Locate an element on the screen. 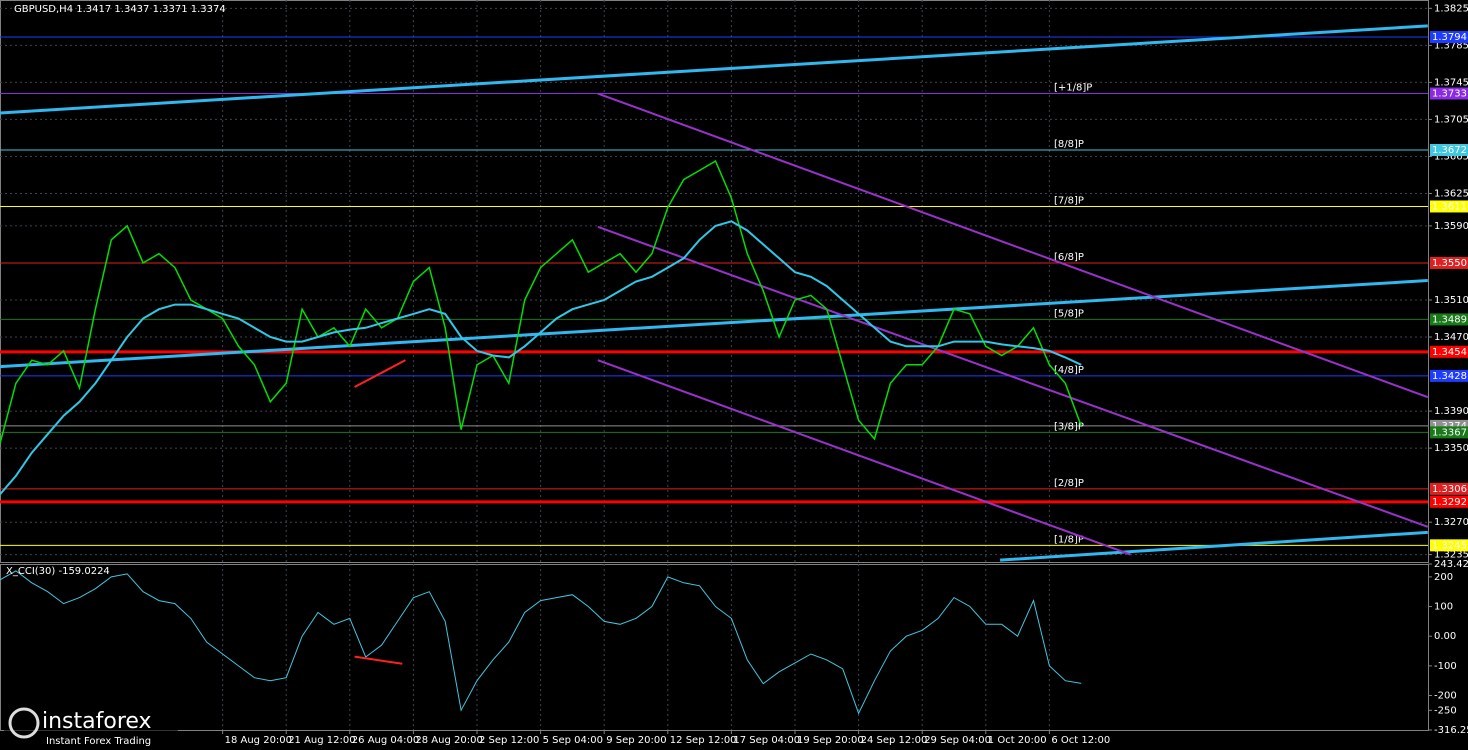  price-level-label: 1.3672 is located at coordinates (1449, 150).